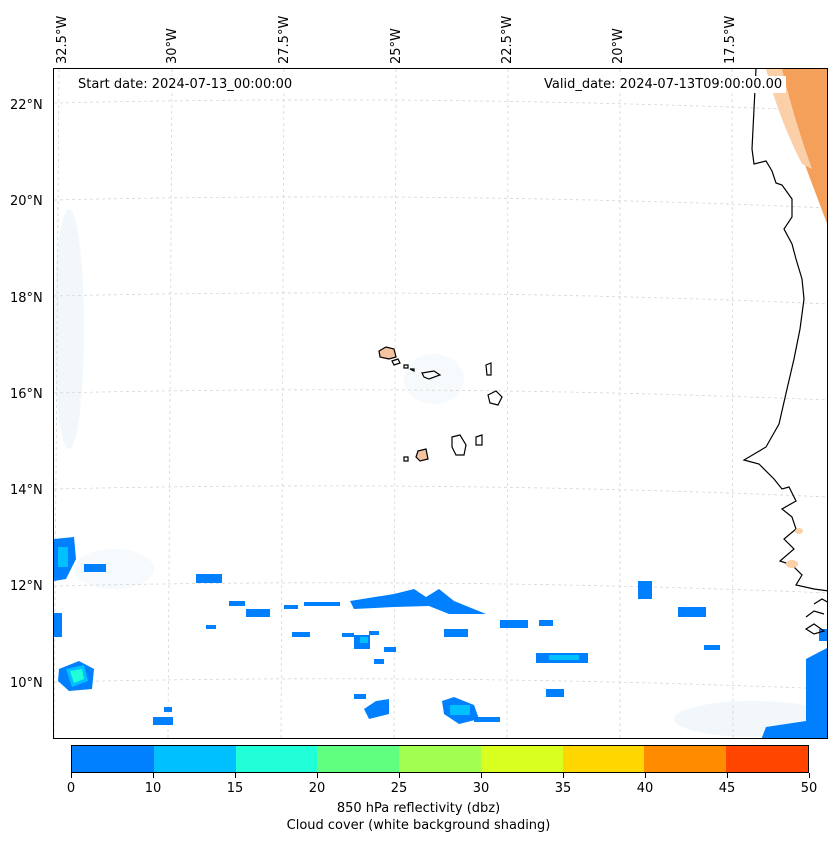 The width and height of the screenshot is (837, 843). I want to click on colorbar-tick-label: 15, so click(235, 788).